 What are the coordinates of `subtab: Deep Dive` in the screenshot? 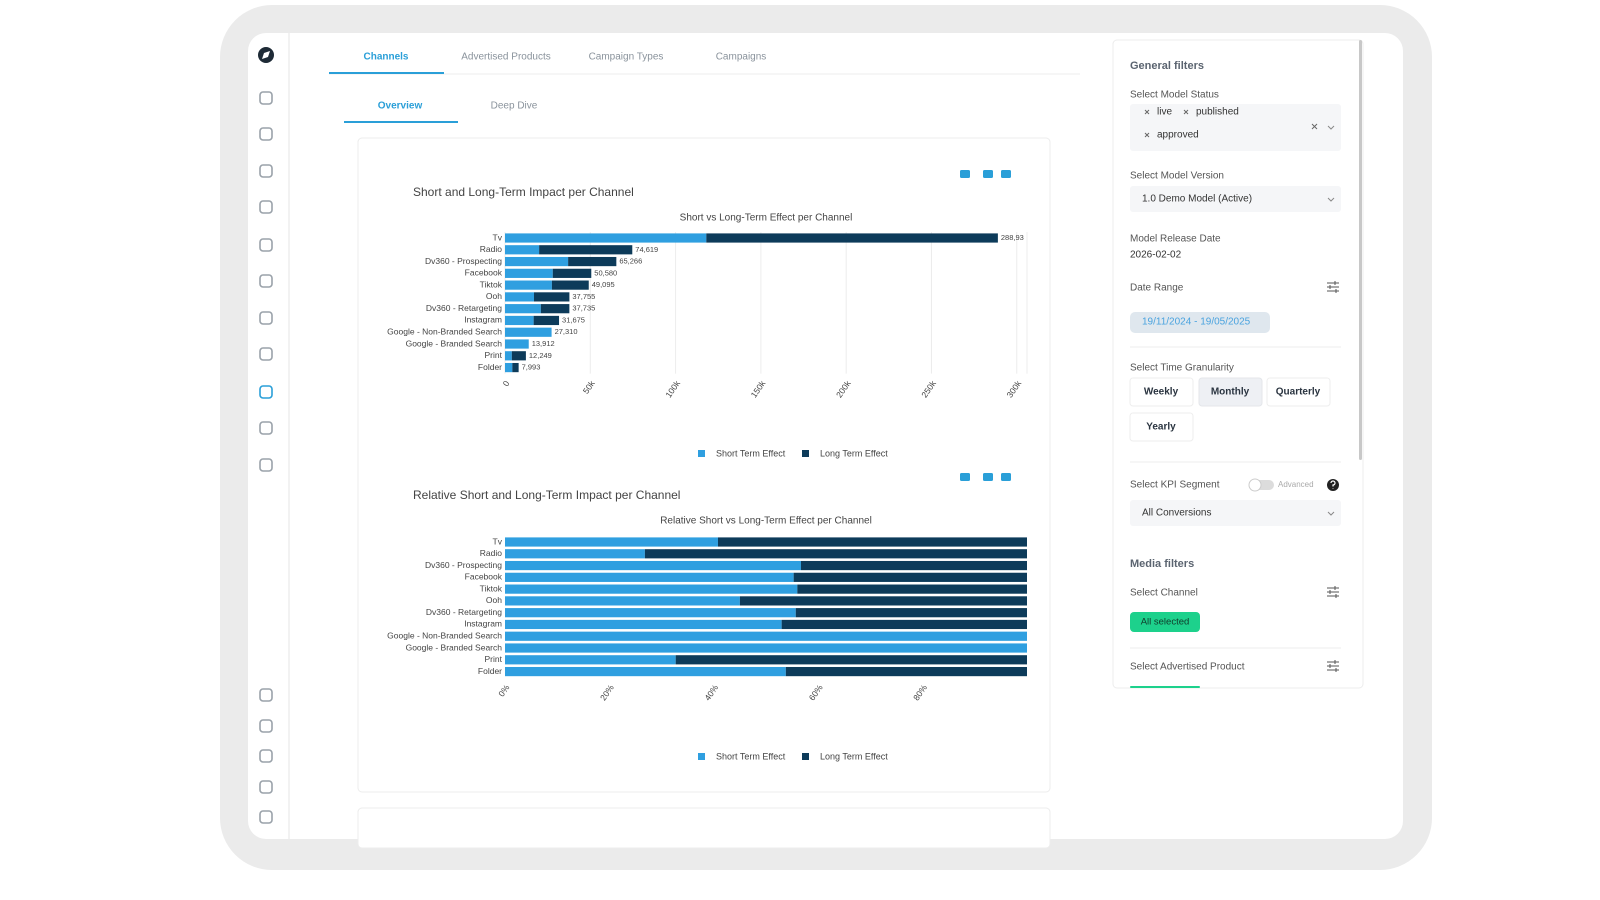 It's located at (514, 106).